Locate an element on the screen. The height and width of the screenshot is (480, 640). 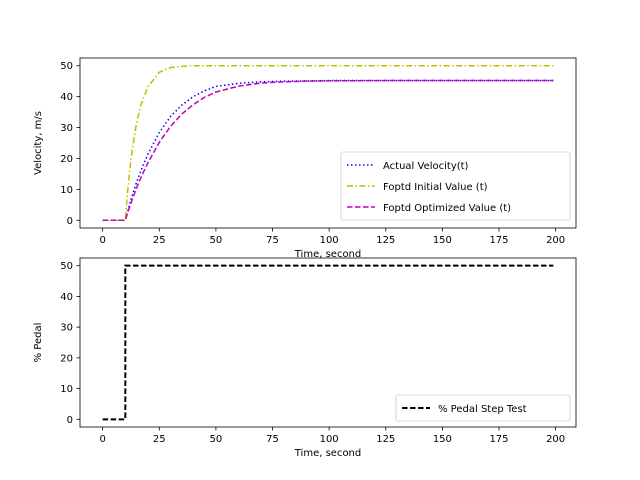
legend-label: Actual Velocity(t) is located at coordinates (426, 166).